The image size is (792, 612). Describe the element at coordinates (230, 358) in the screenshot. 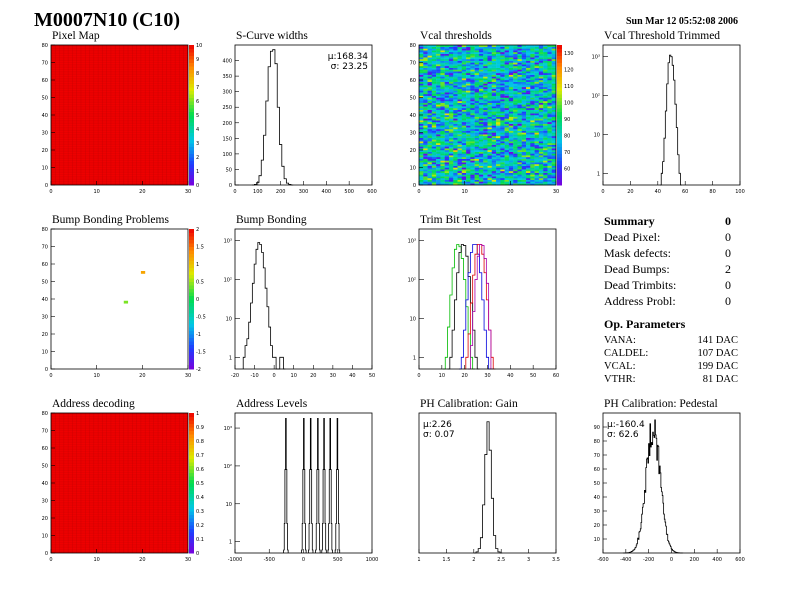

I see `bump-ytick-label: 1` at that location.